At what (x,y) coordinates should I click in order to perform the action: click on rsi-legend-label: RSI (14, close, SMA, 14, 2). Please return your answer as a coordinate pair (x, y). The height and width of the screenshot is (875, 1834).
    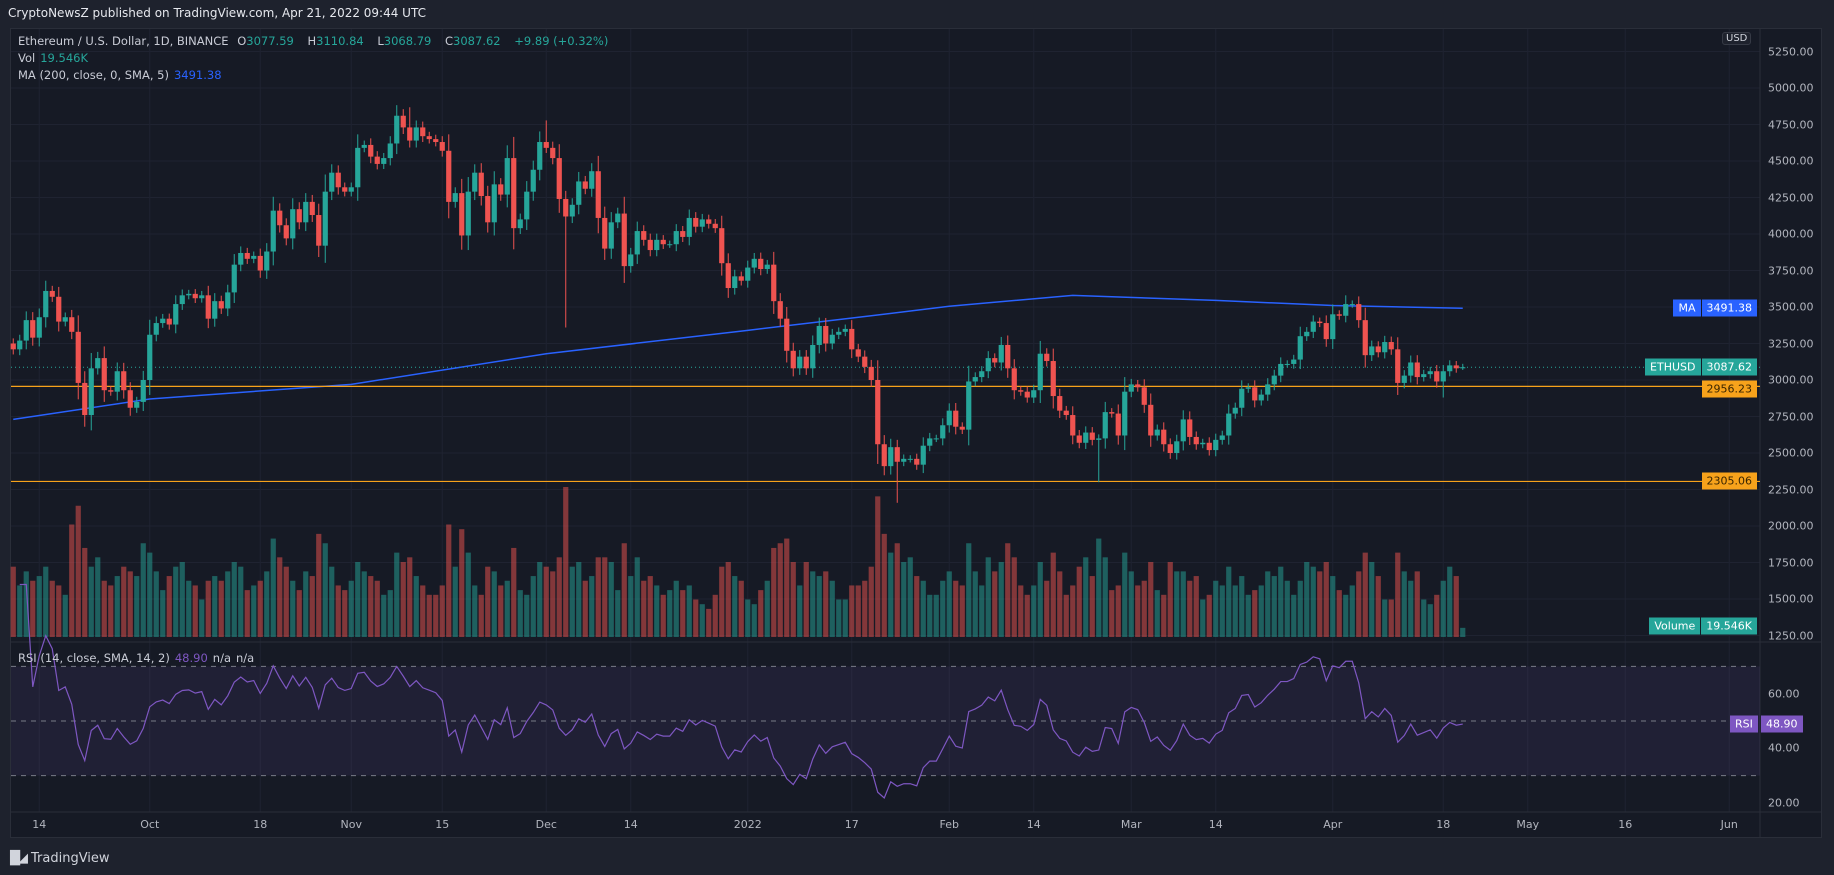
    Looking at the image, I should click on (94, 658).